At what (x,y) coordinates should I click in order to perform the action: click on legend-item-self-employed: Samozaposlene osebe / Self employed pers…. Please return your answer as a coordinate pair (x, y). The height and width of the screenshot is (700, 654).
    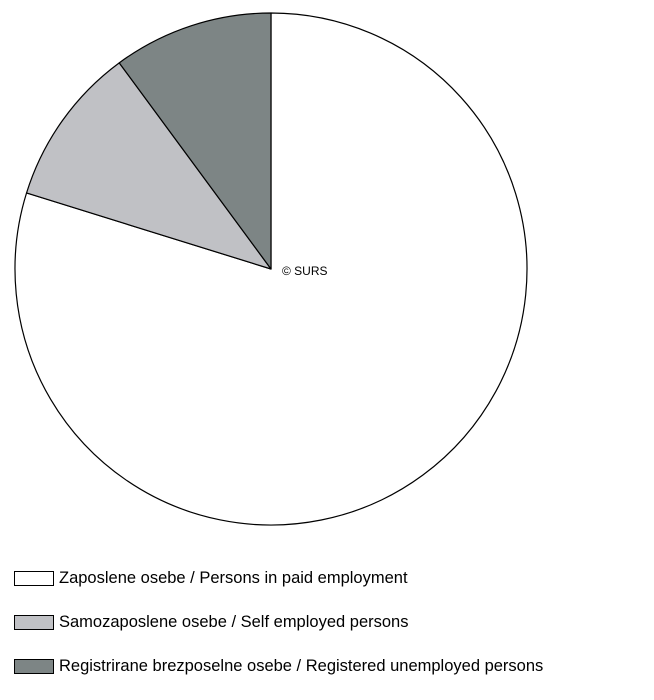
    Looking at the image, I should click on (278, 622).